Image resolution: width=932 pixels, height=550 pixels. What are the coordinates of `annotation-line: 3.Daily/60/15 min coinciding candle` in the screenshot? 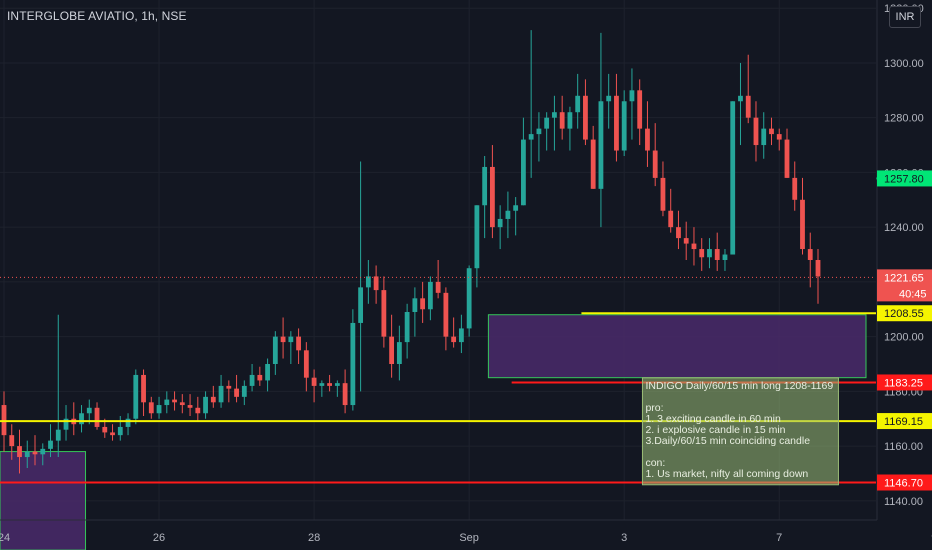 It's located at (727, 441).